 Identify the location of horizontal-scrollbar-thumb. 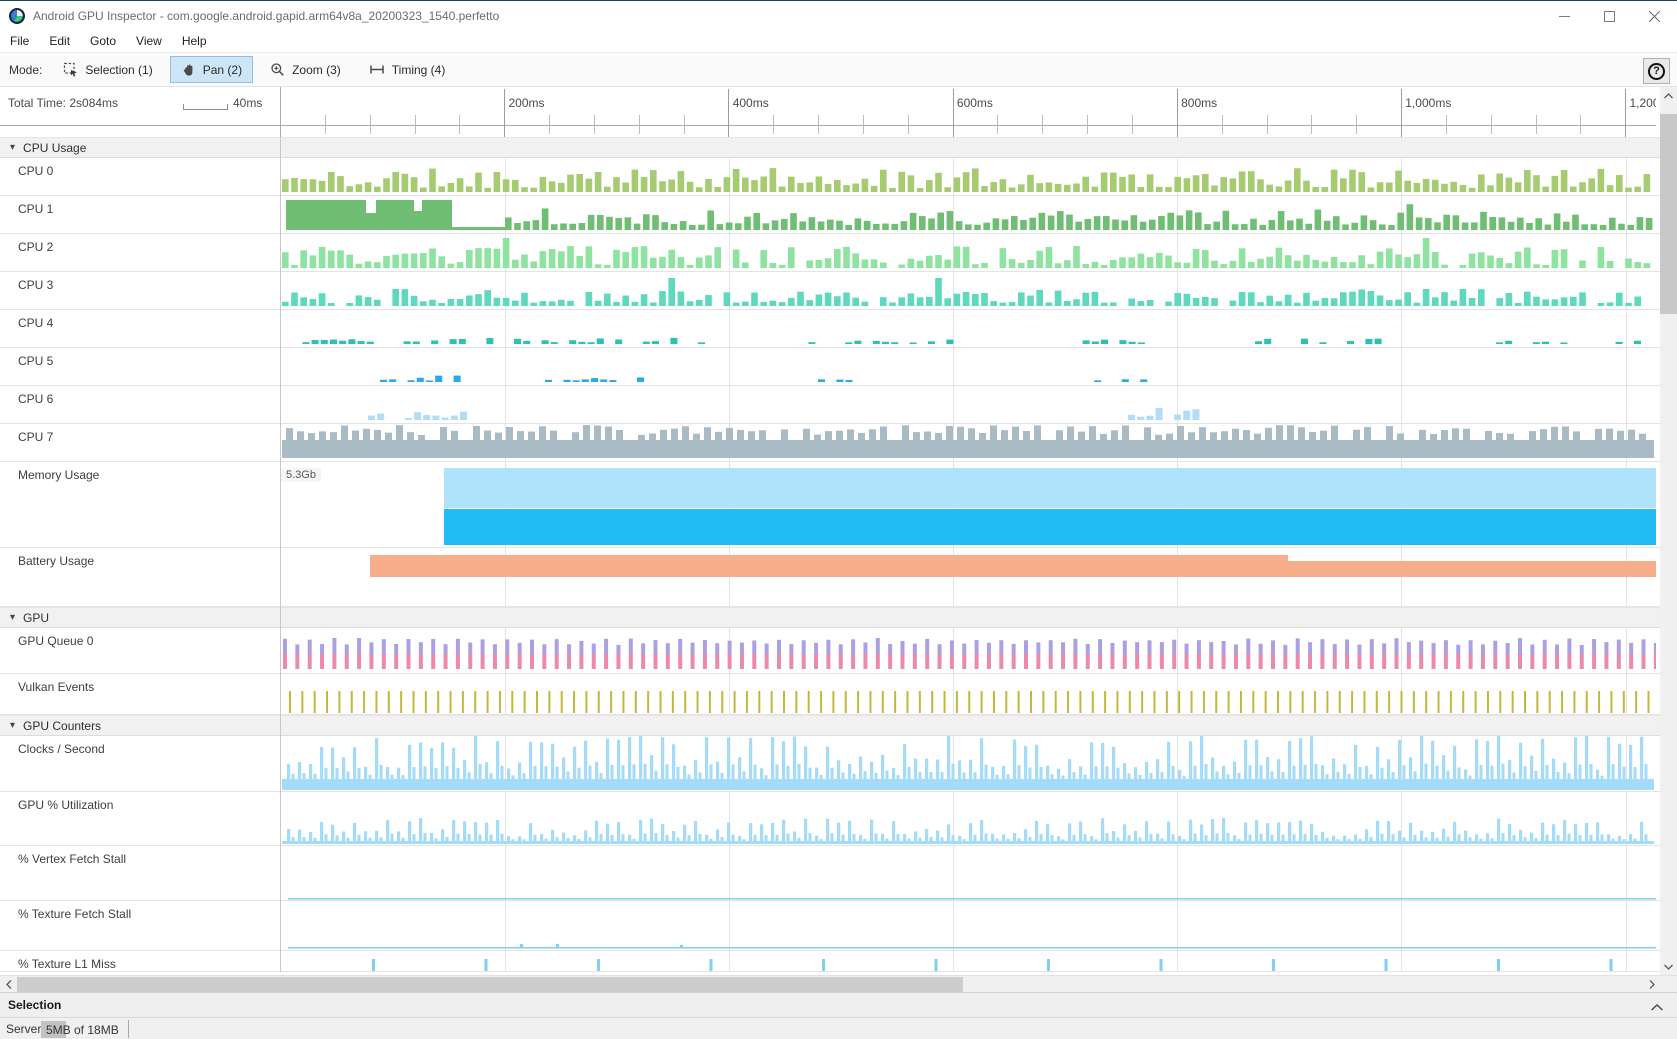
(490, 984).